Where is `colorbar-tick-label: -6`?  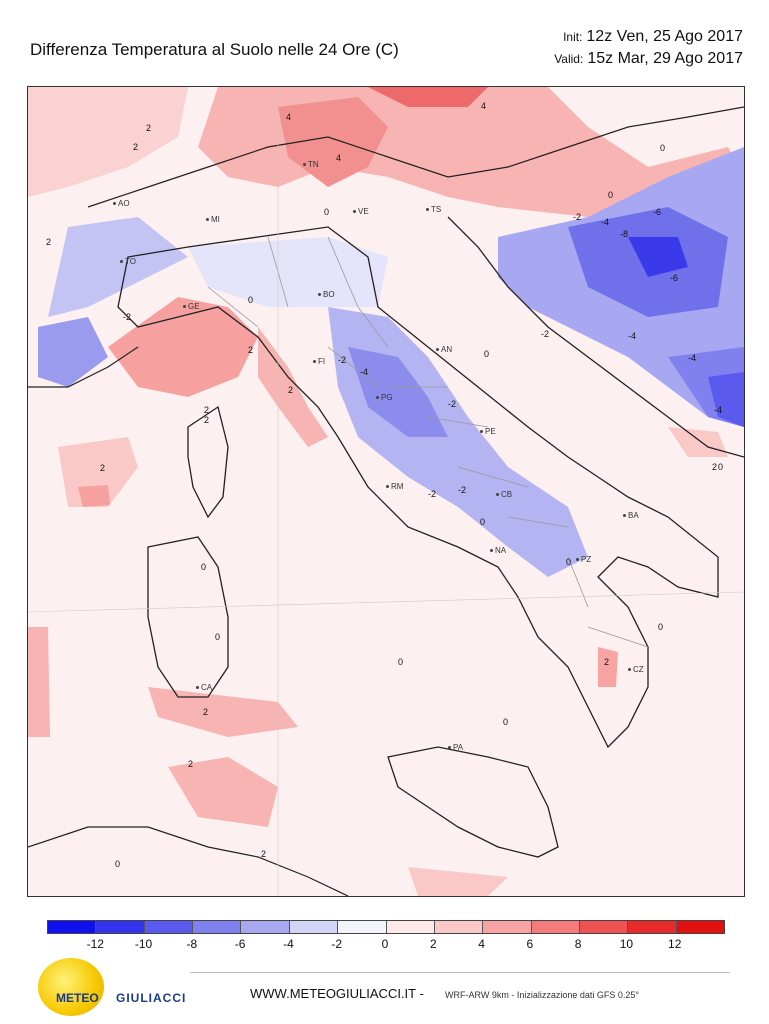 colorbar-tick-label: -6 is located at coordinates (240, 944).